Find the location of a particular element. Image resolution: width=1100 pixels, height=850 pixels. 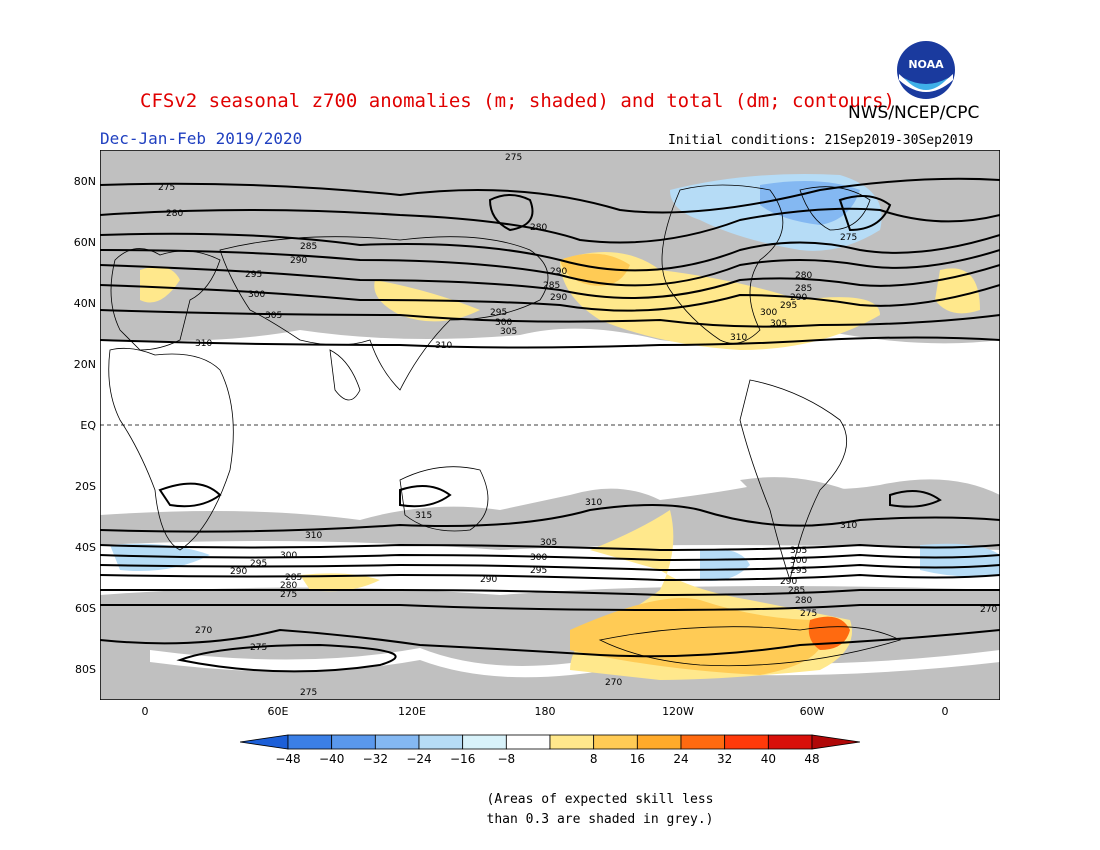

lat-label-60n: 60N is located at coordinates (84, 242).